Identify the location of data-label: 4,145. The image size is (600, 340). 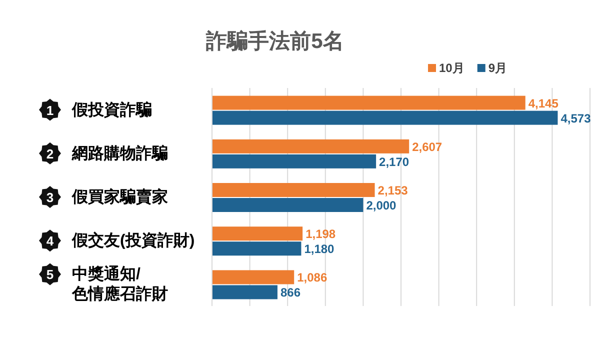
(543, 103).